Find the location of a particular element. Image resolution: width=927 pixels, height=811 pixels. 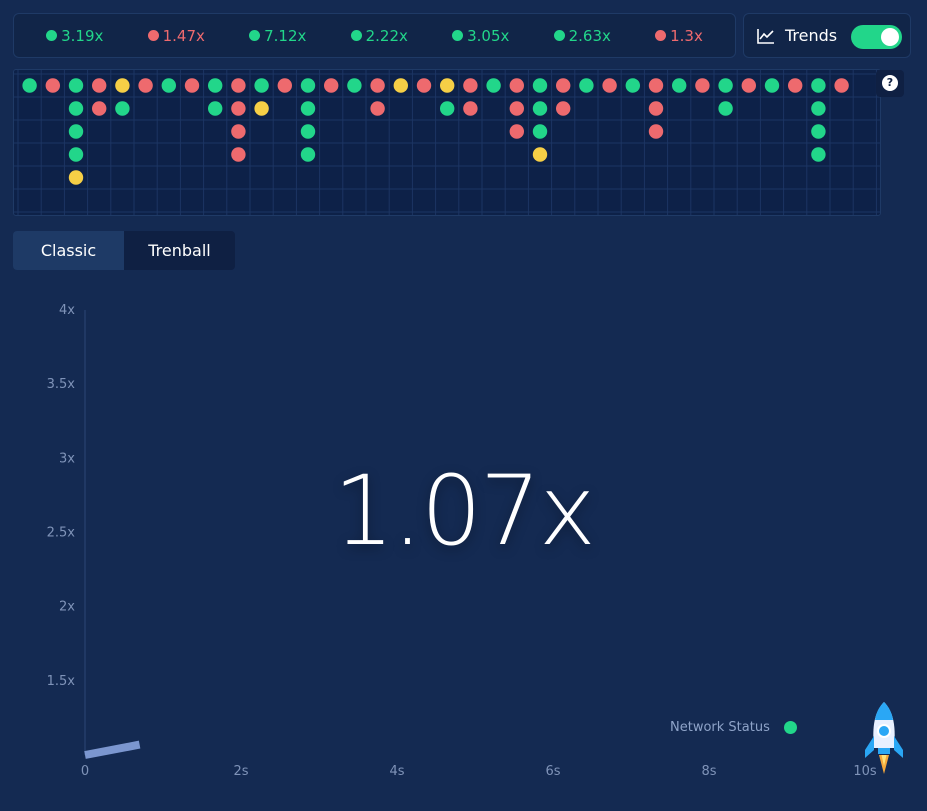

line-chart-icon is located at coordinates (766, 38).